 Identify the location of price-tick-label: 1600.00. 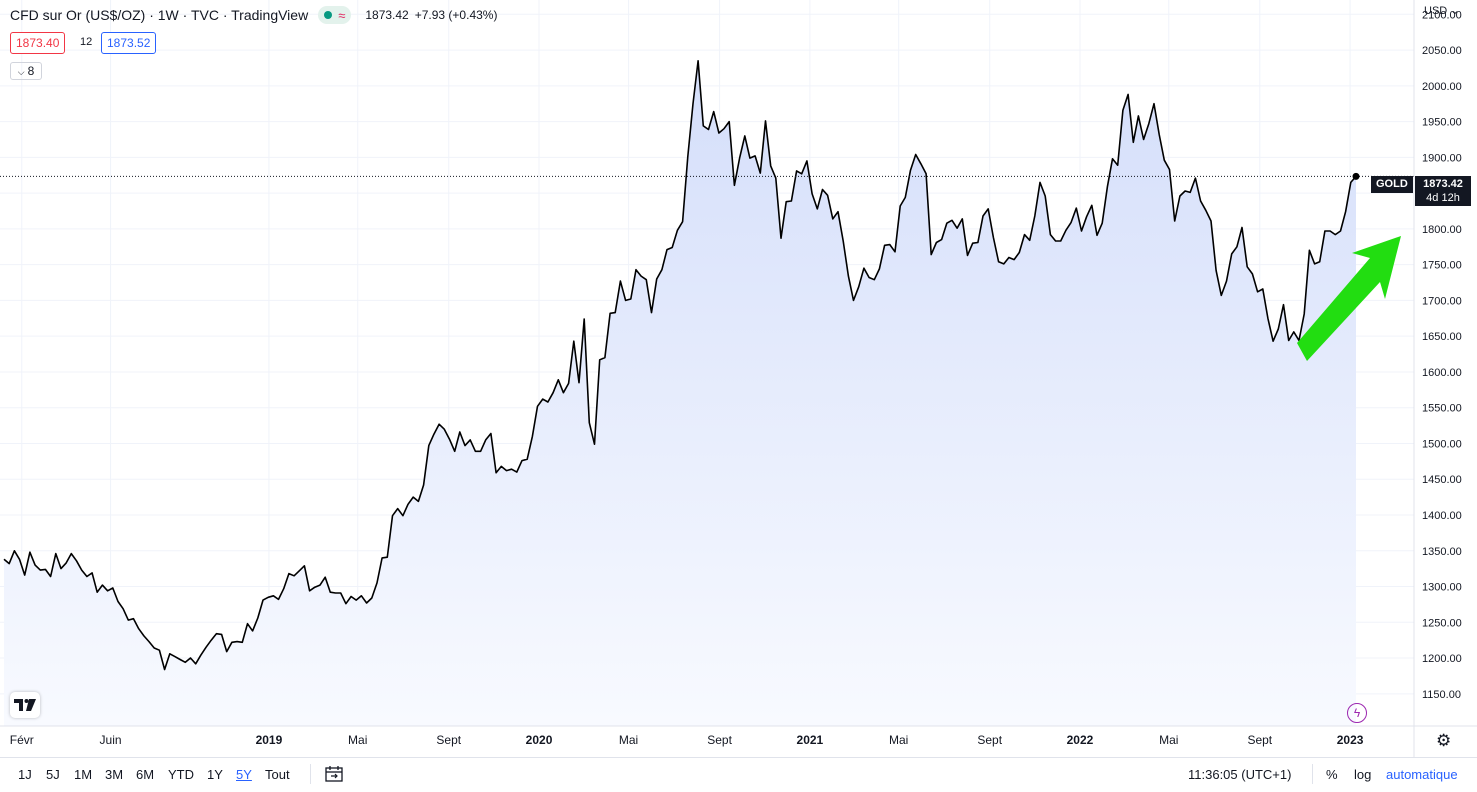
(1442, 373).